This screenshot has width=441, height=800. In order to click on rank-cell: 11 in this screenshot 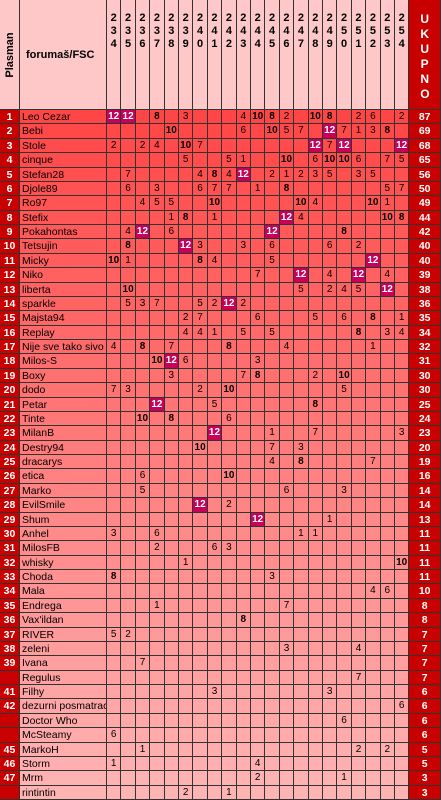, I will do `click(10, 261)`.